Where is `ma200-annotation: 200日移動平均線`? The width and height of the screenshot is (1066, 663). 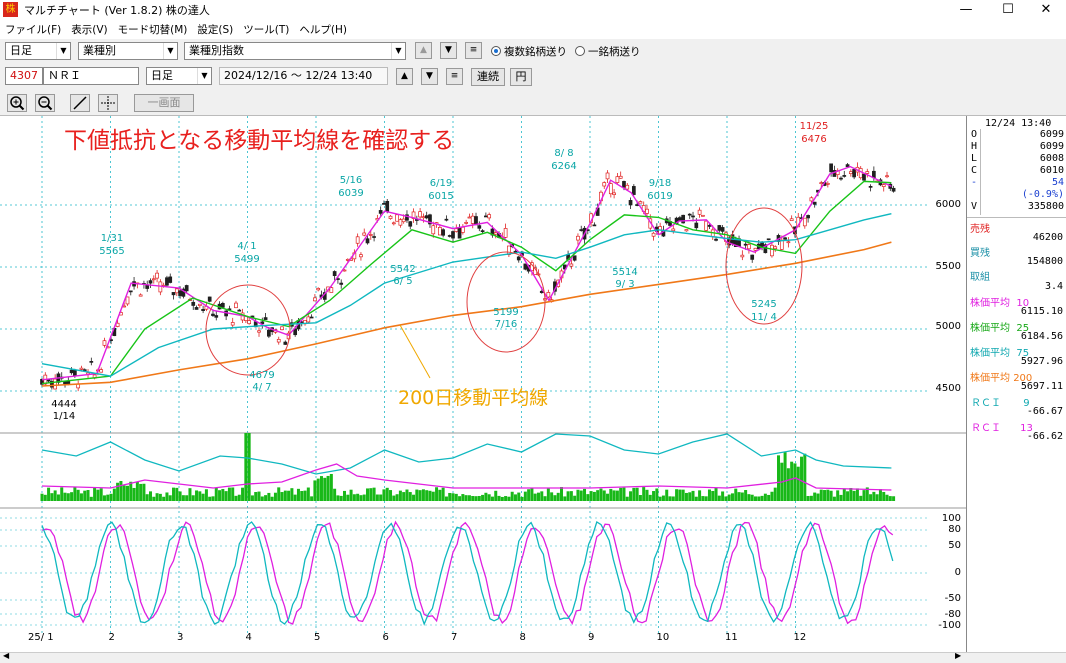
ma200-annotation: 200日移動平均線 is located at coordinates (473, 398).